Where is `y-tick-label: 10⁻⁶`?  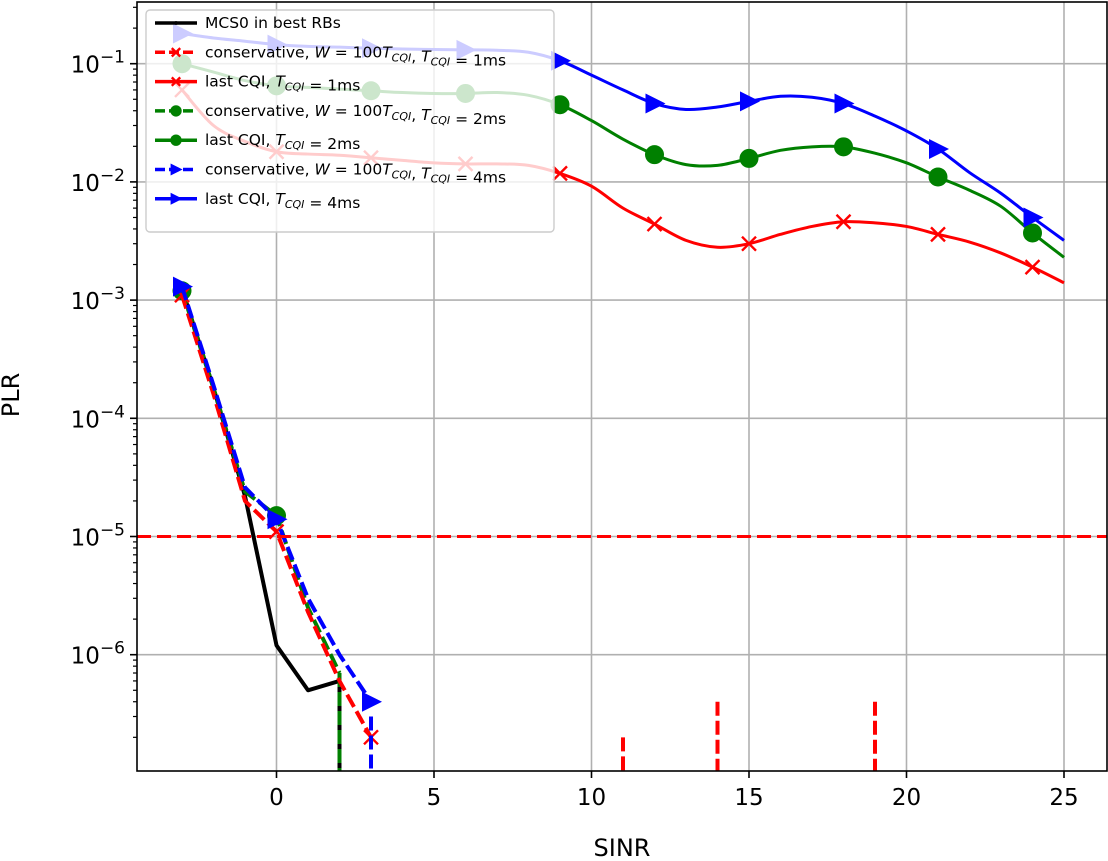
y-tick-label: 10⁻⁶ is located at coordinates (98, 654).